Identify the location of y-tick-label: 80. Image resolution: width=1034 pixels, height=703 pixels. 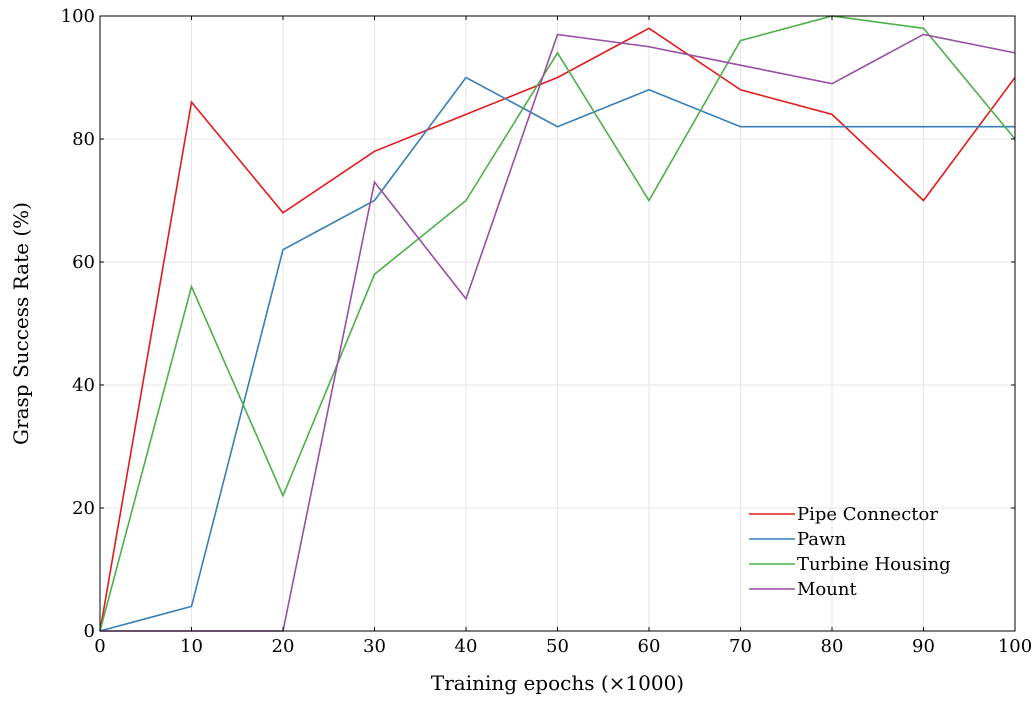
(83, 139).